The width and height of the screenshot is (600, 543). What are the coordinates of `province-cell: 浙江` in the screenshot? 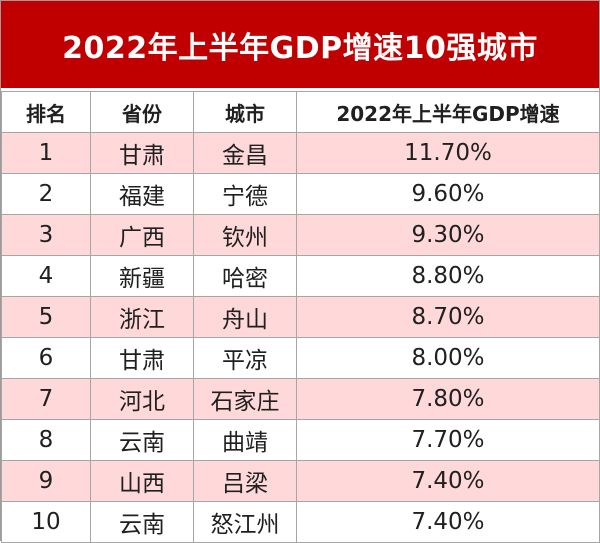 It's located at (142, 317).